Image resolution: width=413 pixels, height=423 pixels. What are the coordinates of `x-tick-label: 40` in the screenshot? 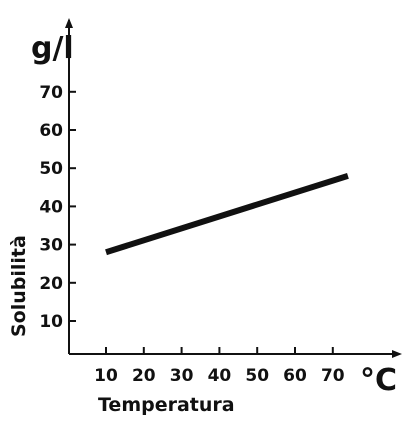 It's located at (220, 376).